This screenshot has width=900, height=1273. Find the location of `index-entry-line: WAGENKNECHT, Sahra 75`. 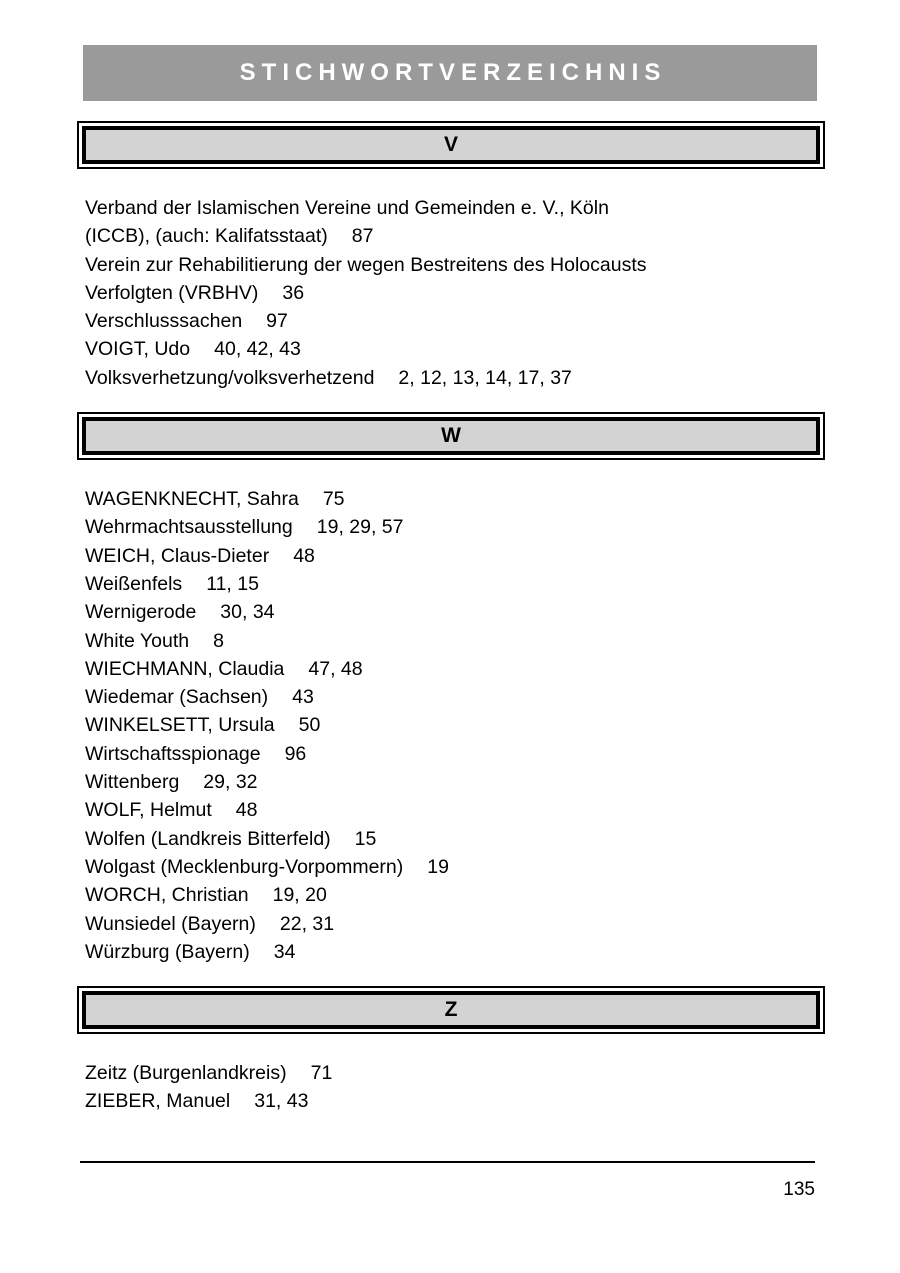

index-entry-line: WAGENKNECHT, Sahra 75 is located at coordinates (455, 499).